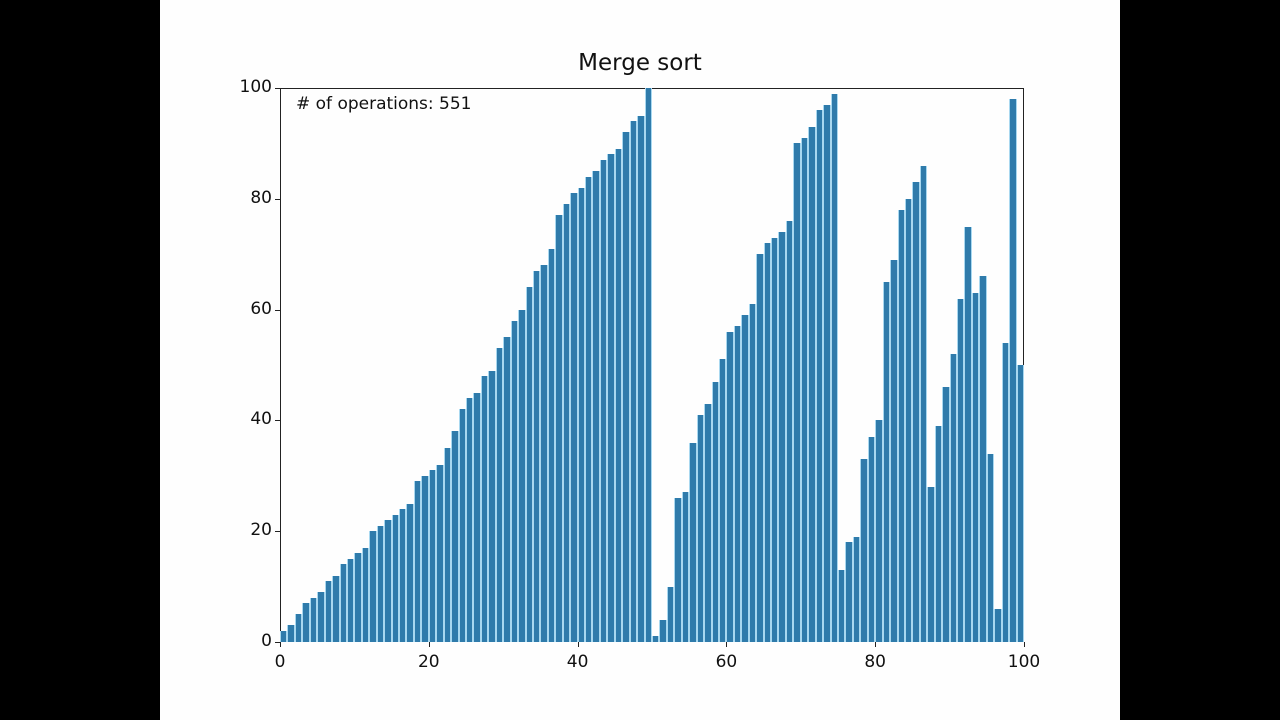  What do you see at coordinates (280, 662) in the screenshot?
I see `x-tick-label: 0` at bounding box center [280, 662].